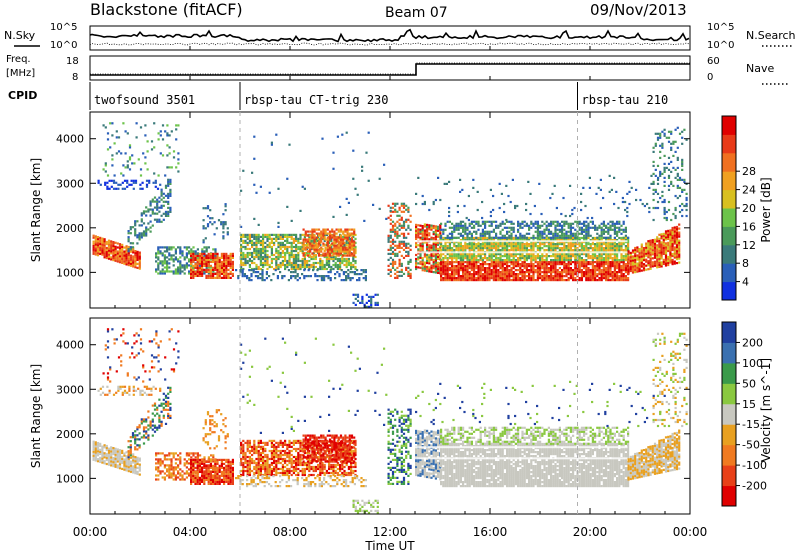 This screenshot has width=800, height=554. Describe the element at coordinates (625, 100) in the screenshot. I see `cpid-segment-label: rbsp-tau 210` at that location.